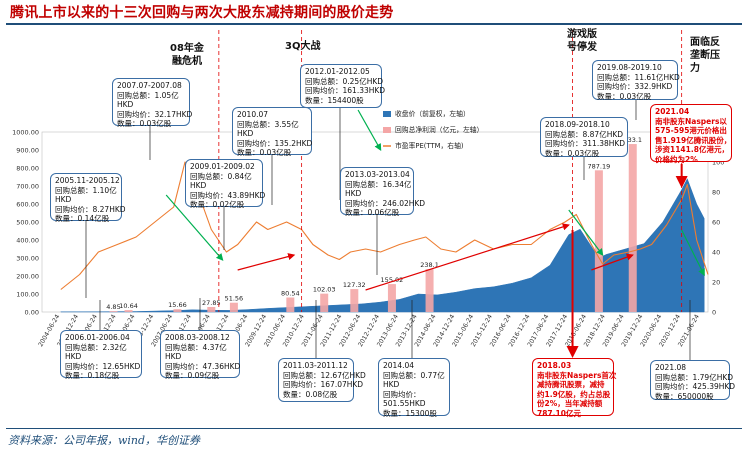  Describe the element at coordinates (128, 306) in the screenshot. I see `buyback-bar-label: 10.64` at that location.